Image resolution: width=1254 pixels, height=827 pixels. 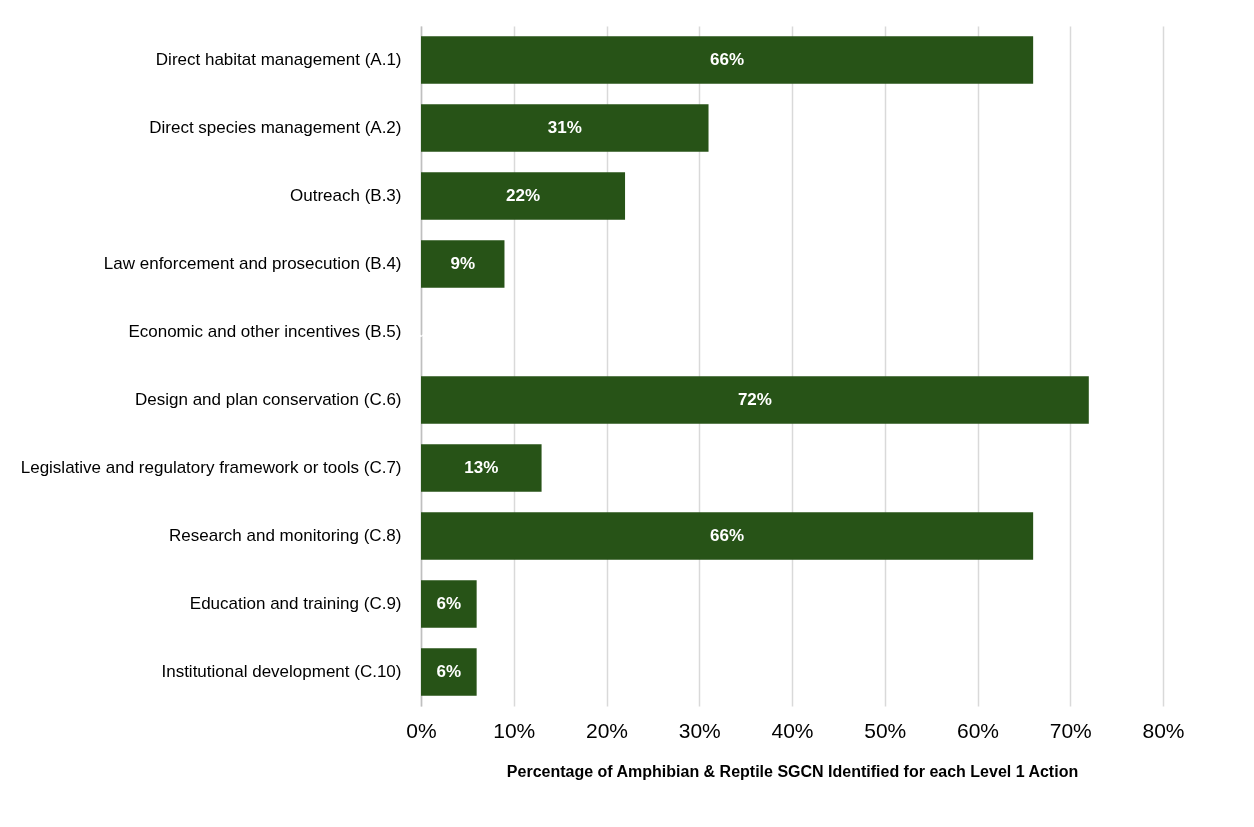 I want to click on y-tick-label: Legislative and regulatory framework or tools (C.7), so click(x=211, y=467).